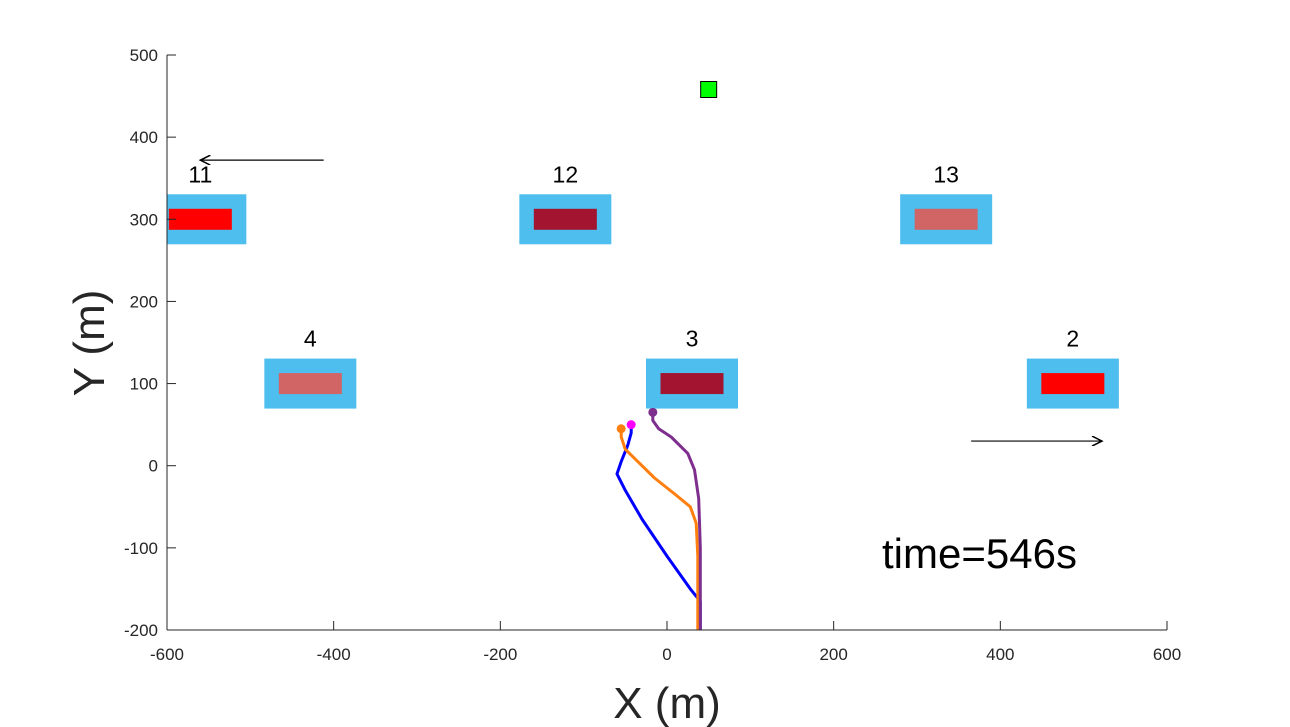 The image size is (1290, 727). I want to click on y-axis-label: Y (m), so click(89, 343).